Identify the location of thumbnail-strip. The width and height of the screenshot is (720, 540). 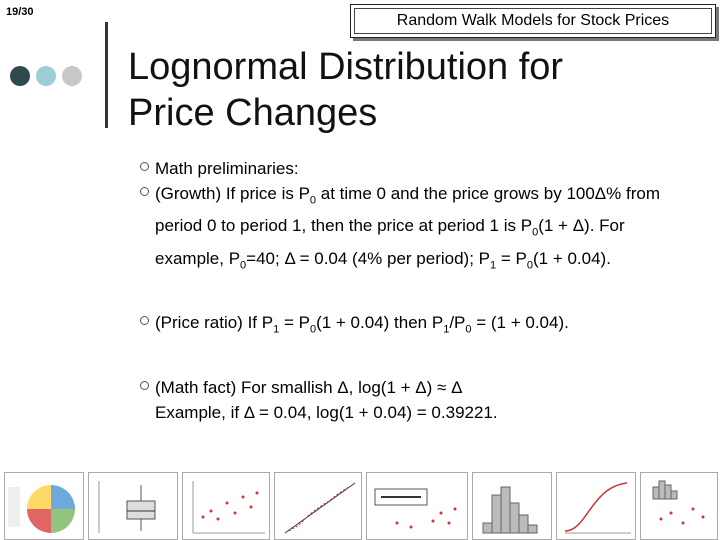
(360, 504).